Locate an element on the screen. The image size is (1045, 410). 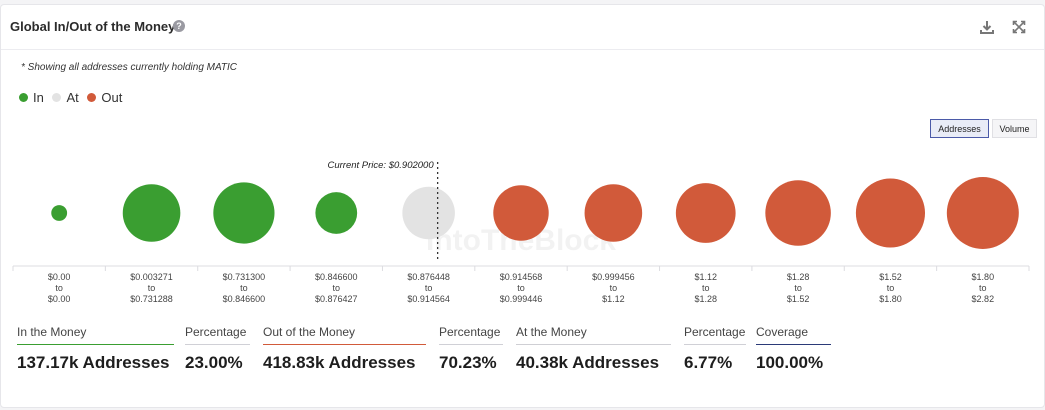
download-icon is located at coordinates (987, 27).